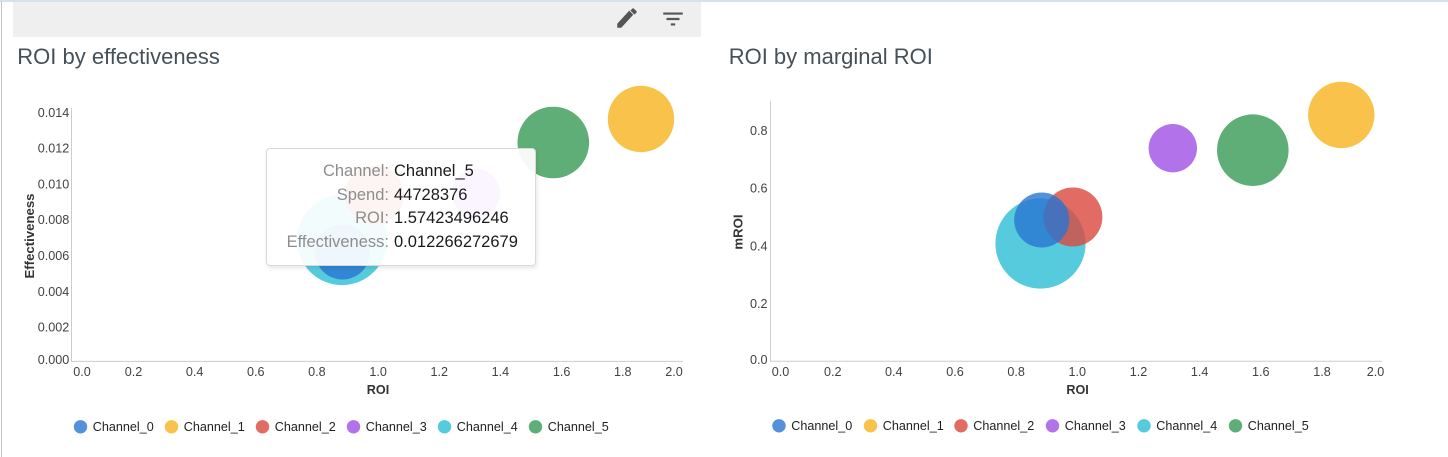 Image resolution: width=1448 pixels, height=457 pixels. I want to click on svg-text: mROI, so click(737, 231).